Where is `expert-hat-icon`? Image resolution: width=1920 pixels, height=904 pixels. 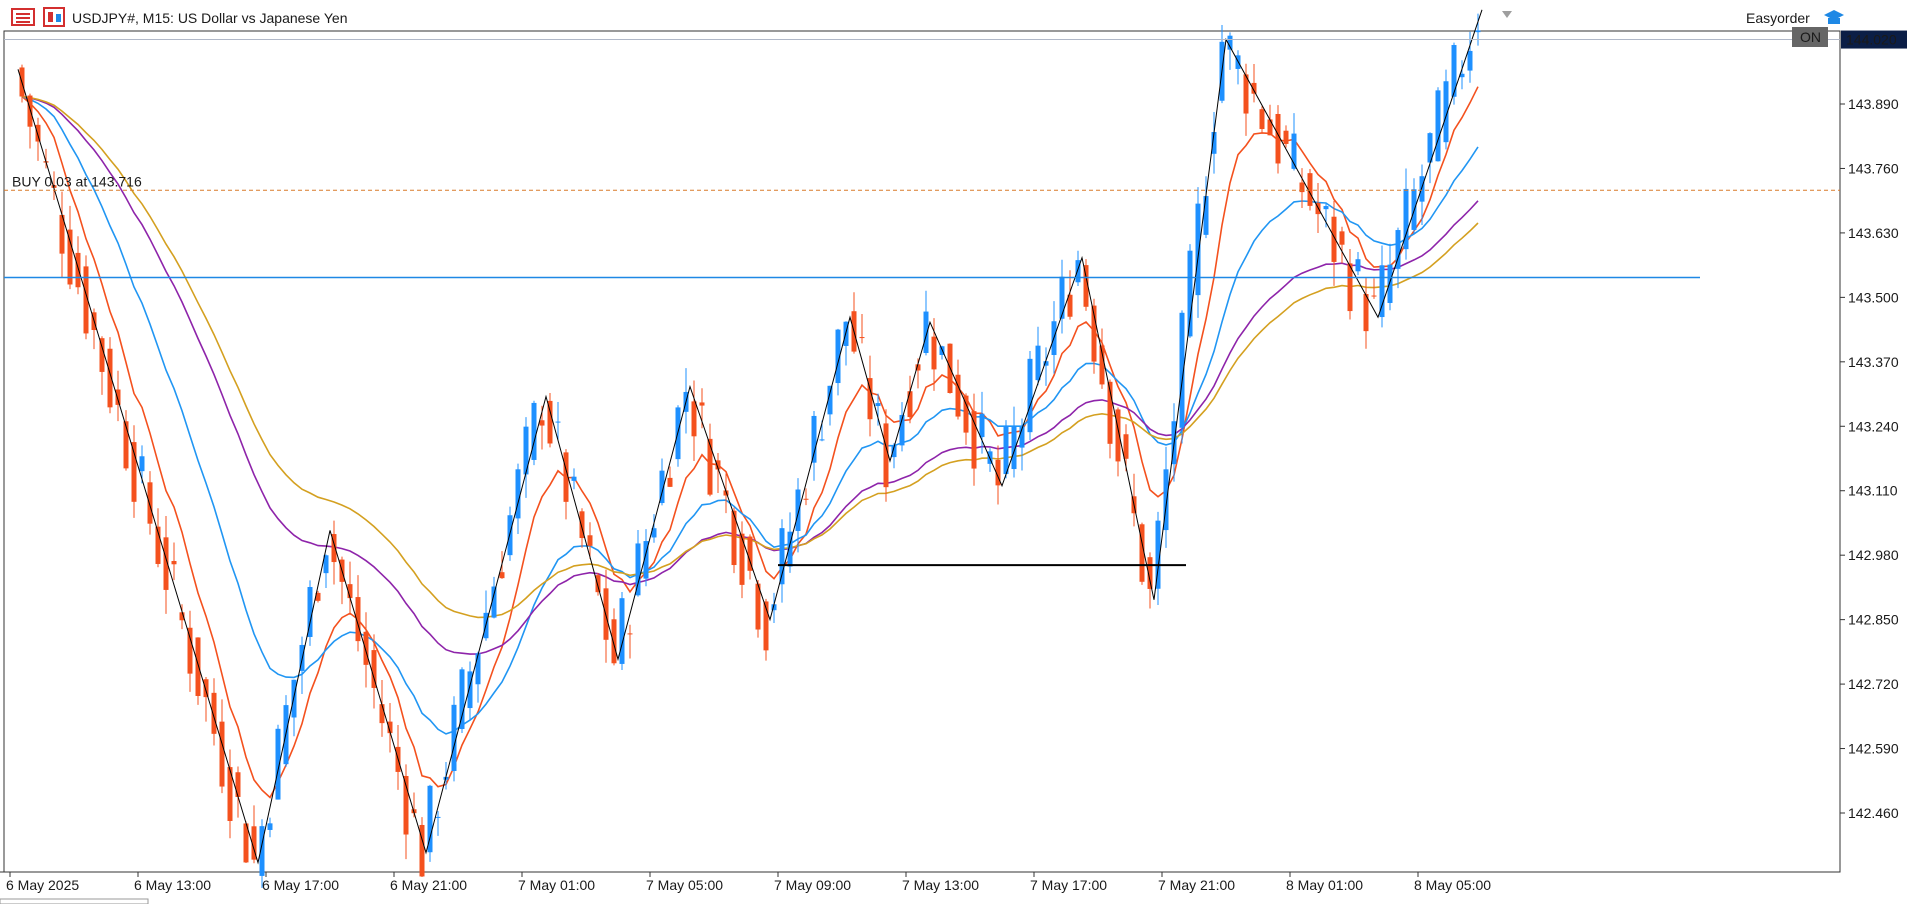 expert-hat-icon is located at coordinates (1834, 17).